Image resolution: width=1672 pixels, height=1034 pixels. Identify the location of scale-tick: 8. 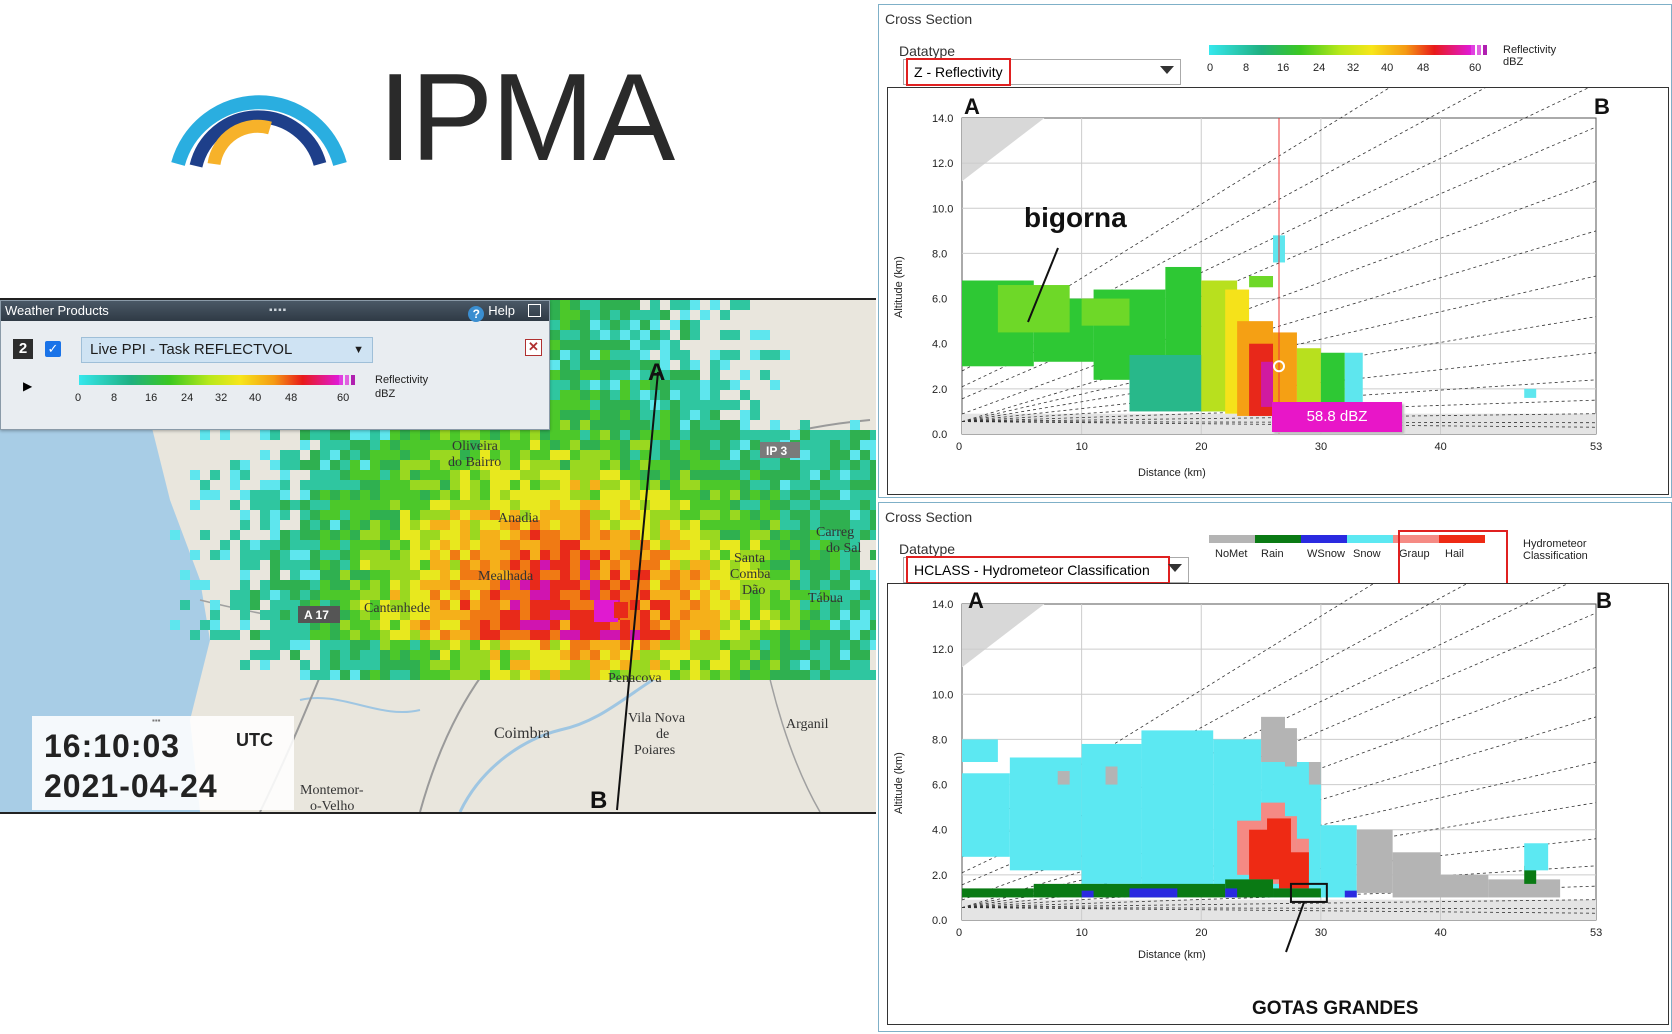
(1246, 68).